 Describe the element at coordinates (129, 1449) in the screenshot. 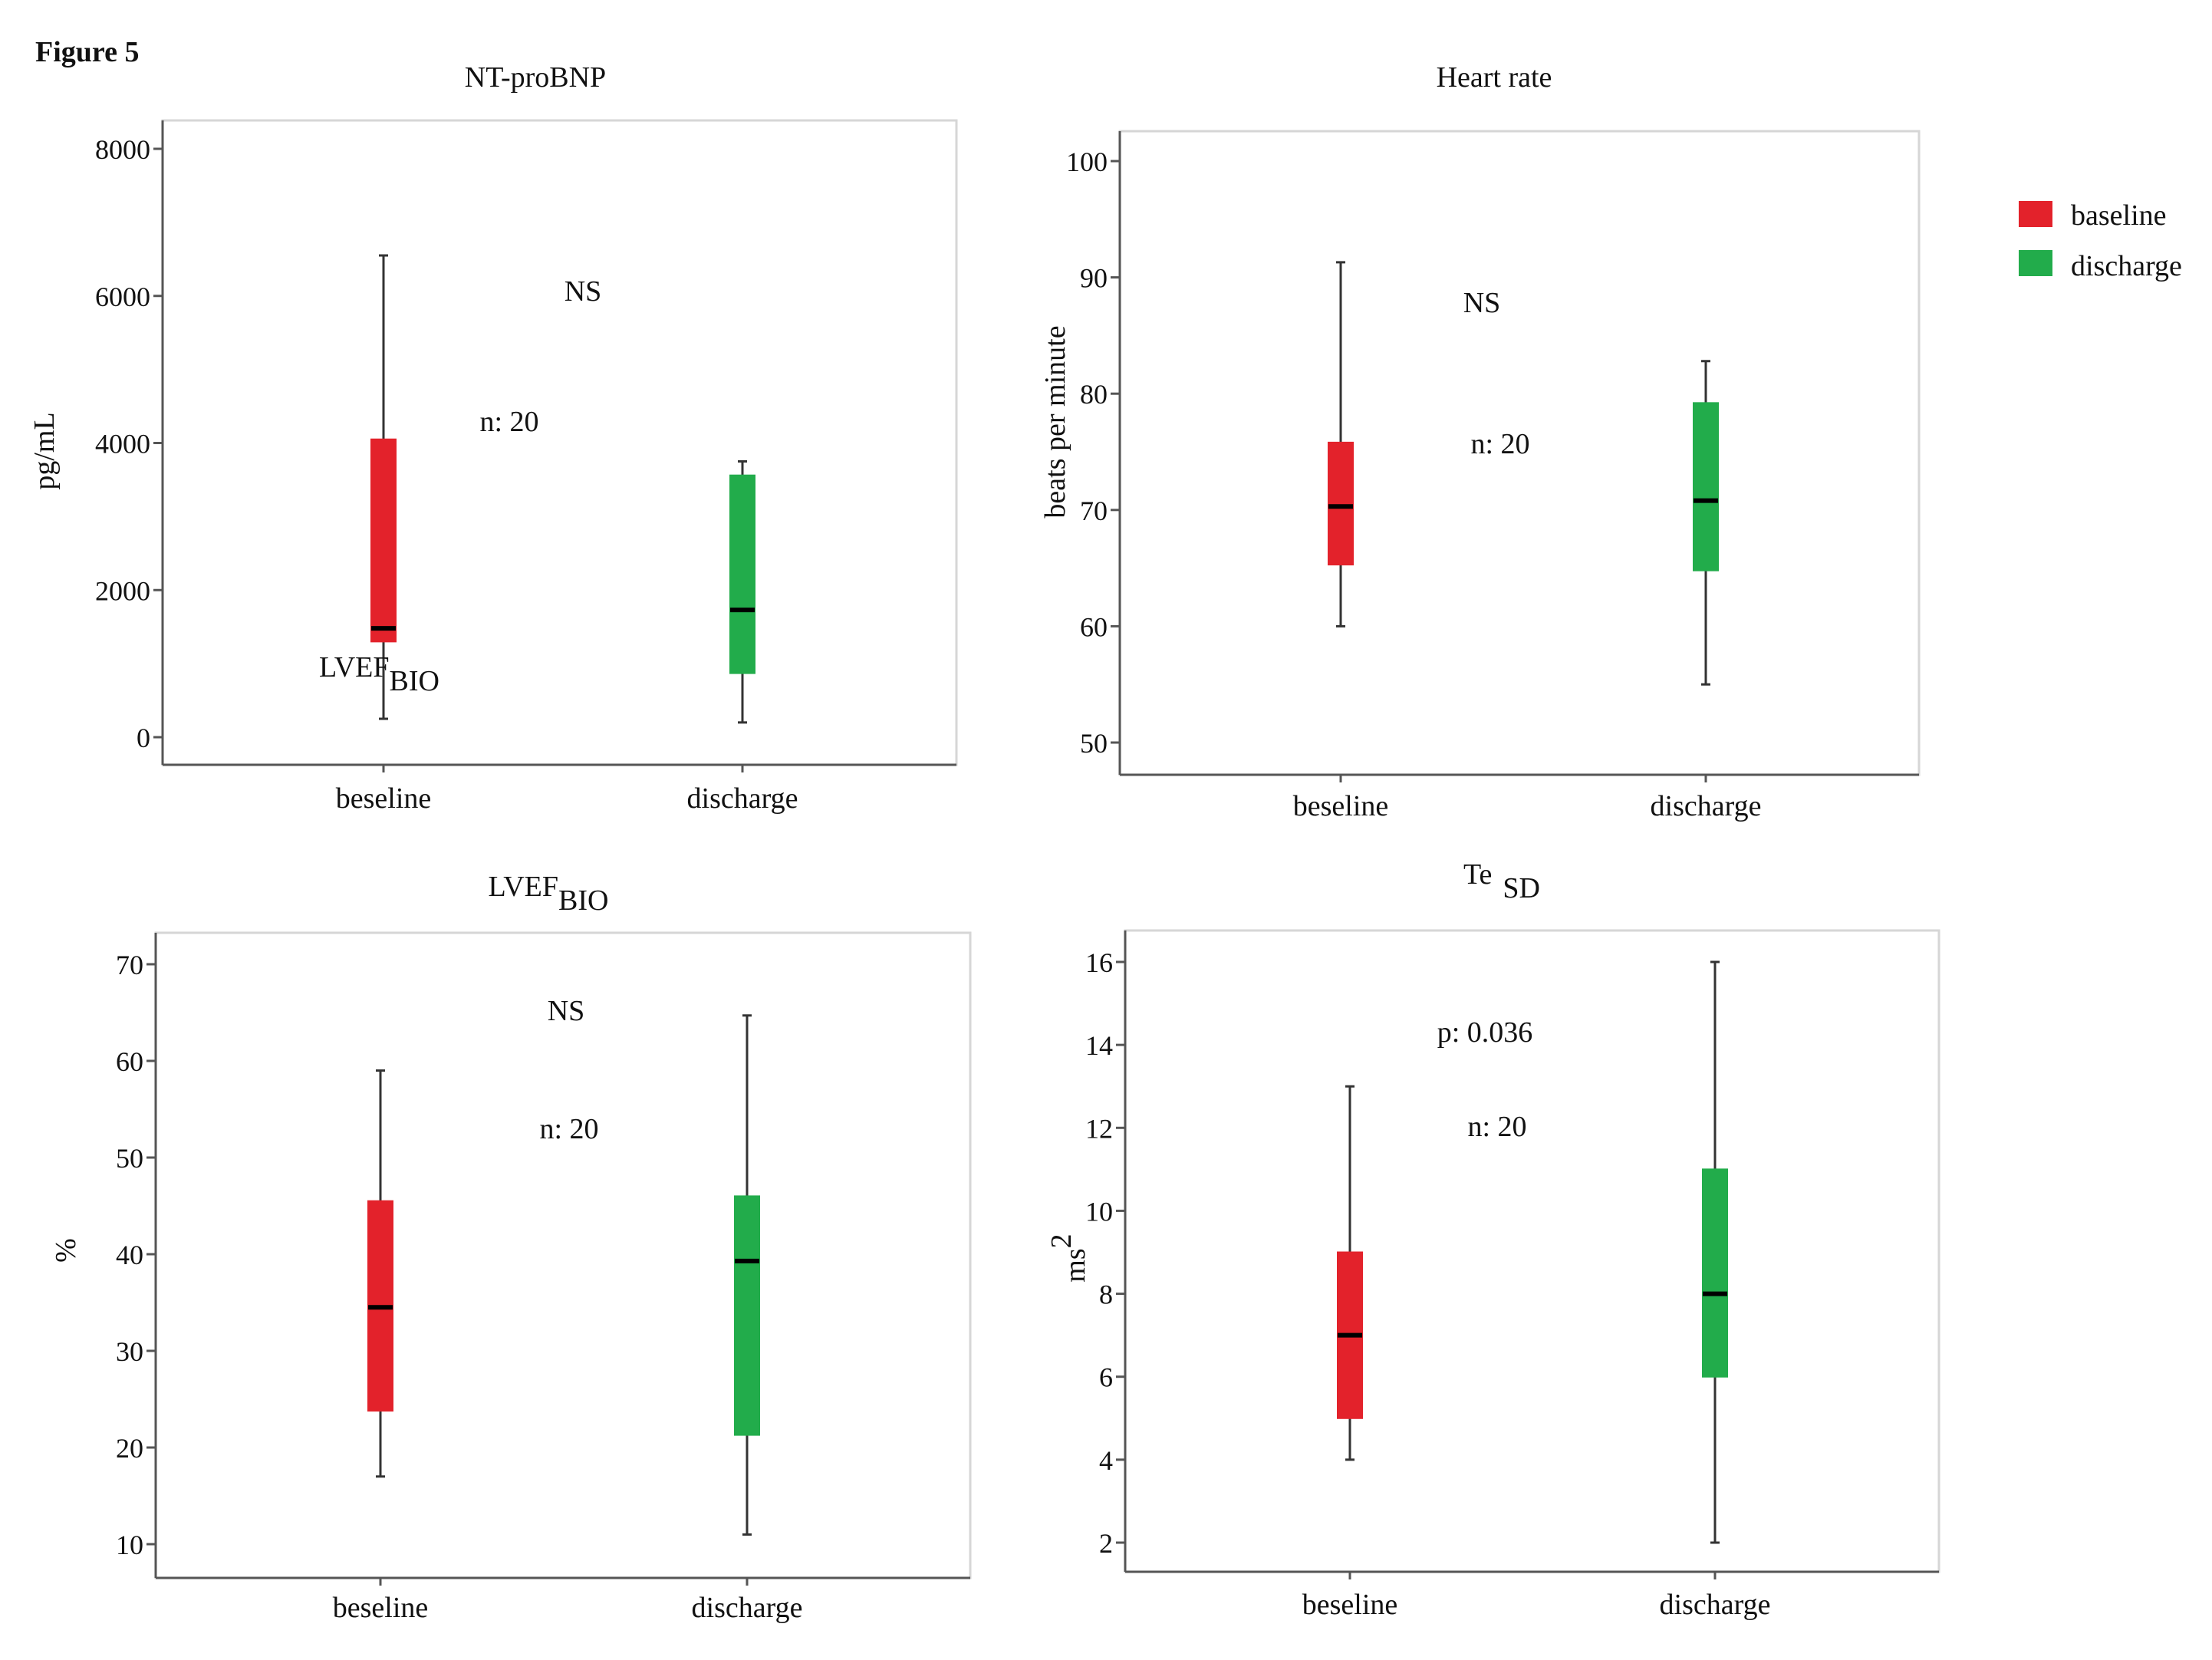

I see `y-tick-label: 20` at that location.